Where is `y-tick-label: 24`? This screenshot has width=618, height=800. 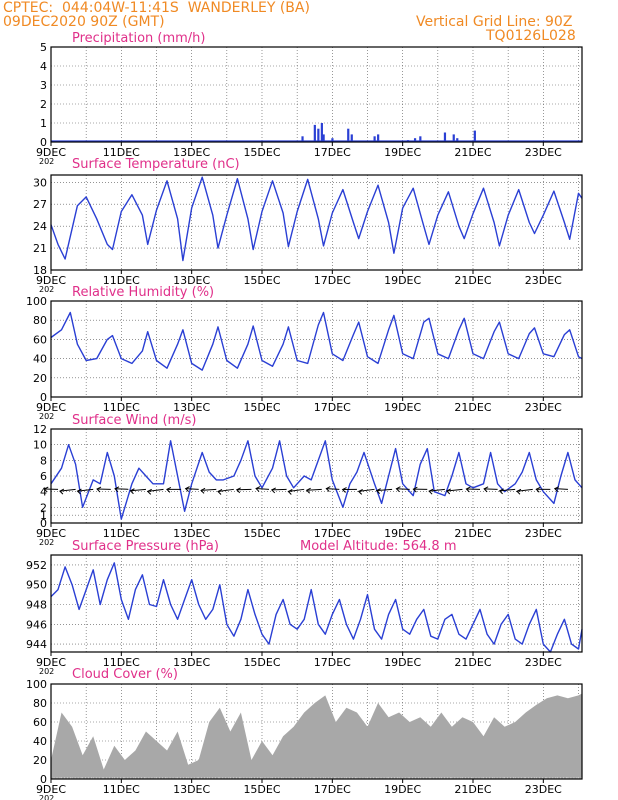
y-tick-label: 24 is located at coordinates (40, 226).